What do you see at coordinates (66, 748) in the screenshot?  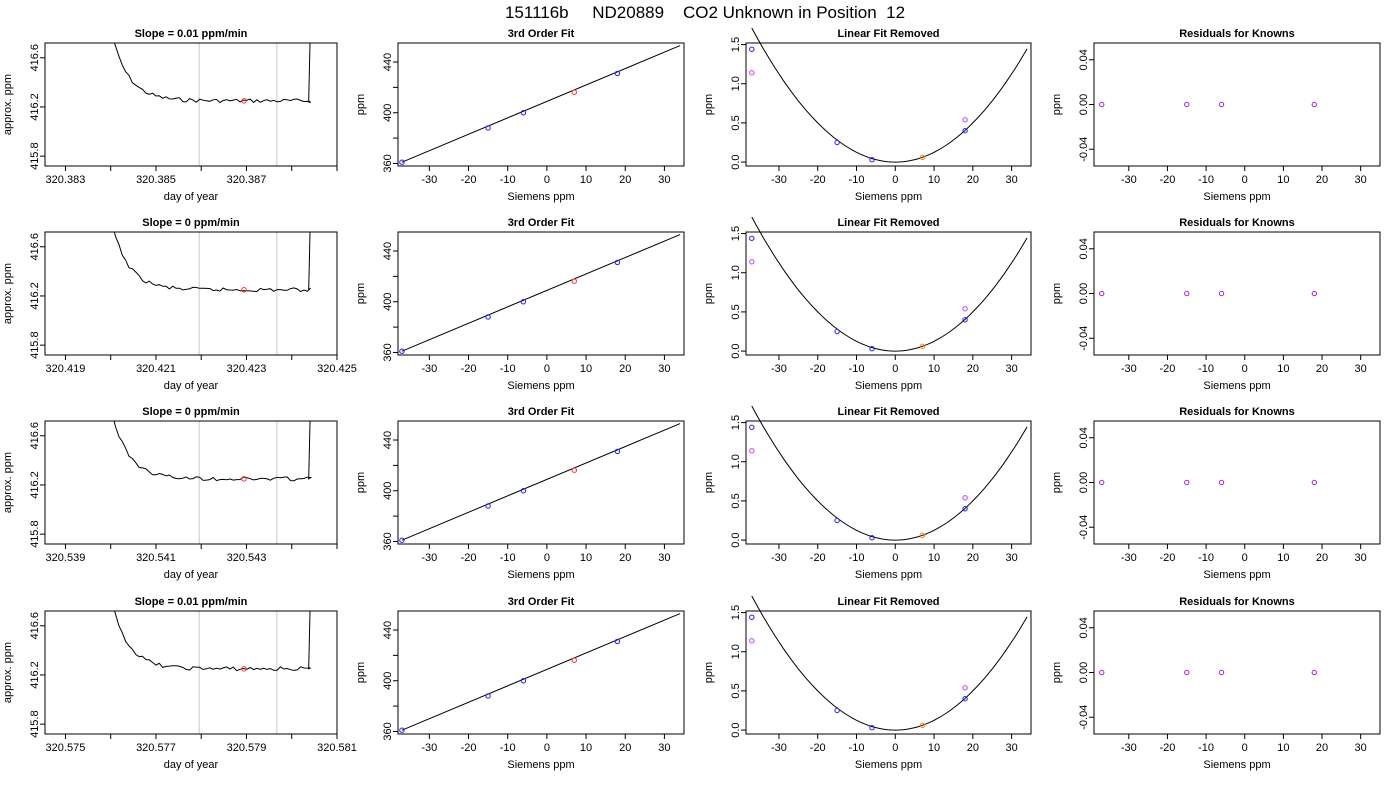 I see `x-tick-label: 320.575` at bounding box center [66, 748].